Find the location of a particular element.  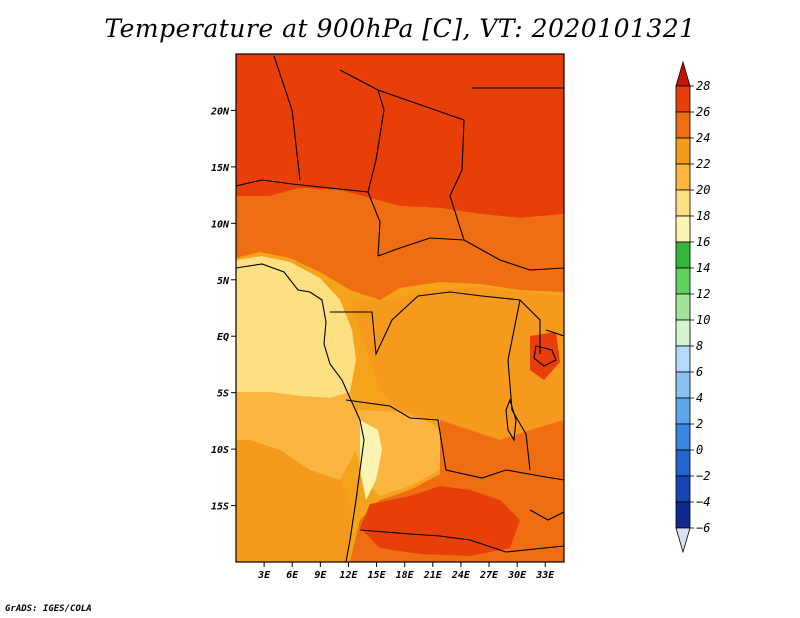

colorbar-label: 16 is located at coordinates (703, 242).